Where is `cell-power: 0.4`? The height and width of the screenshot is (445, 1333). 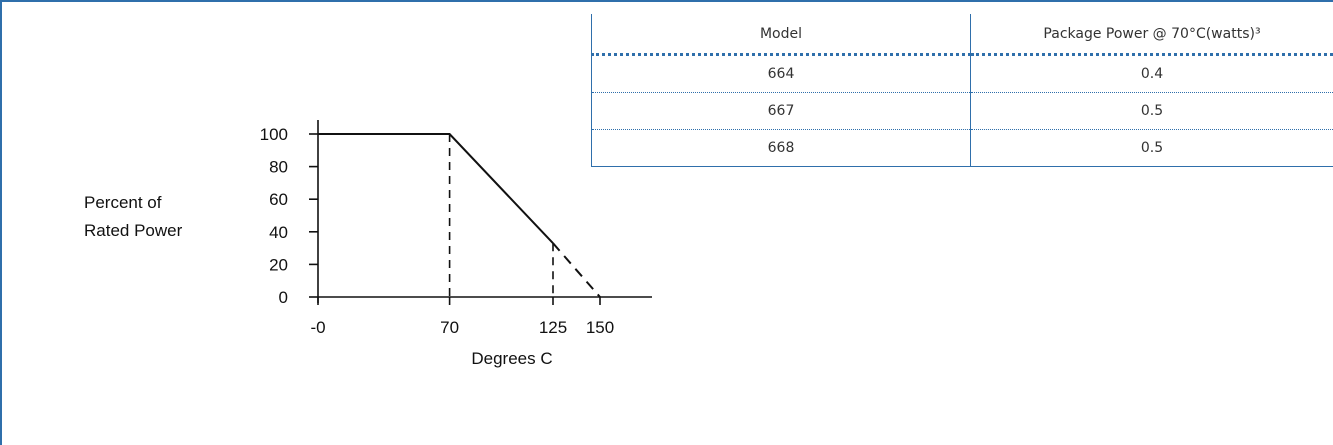
cell-power: 0.4 is located at coordinates (1151, 73).